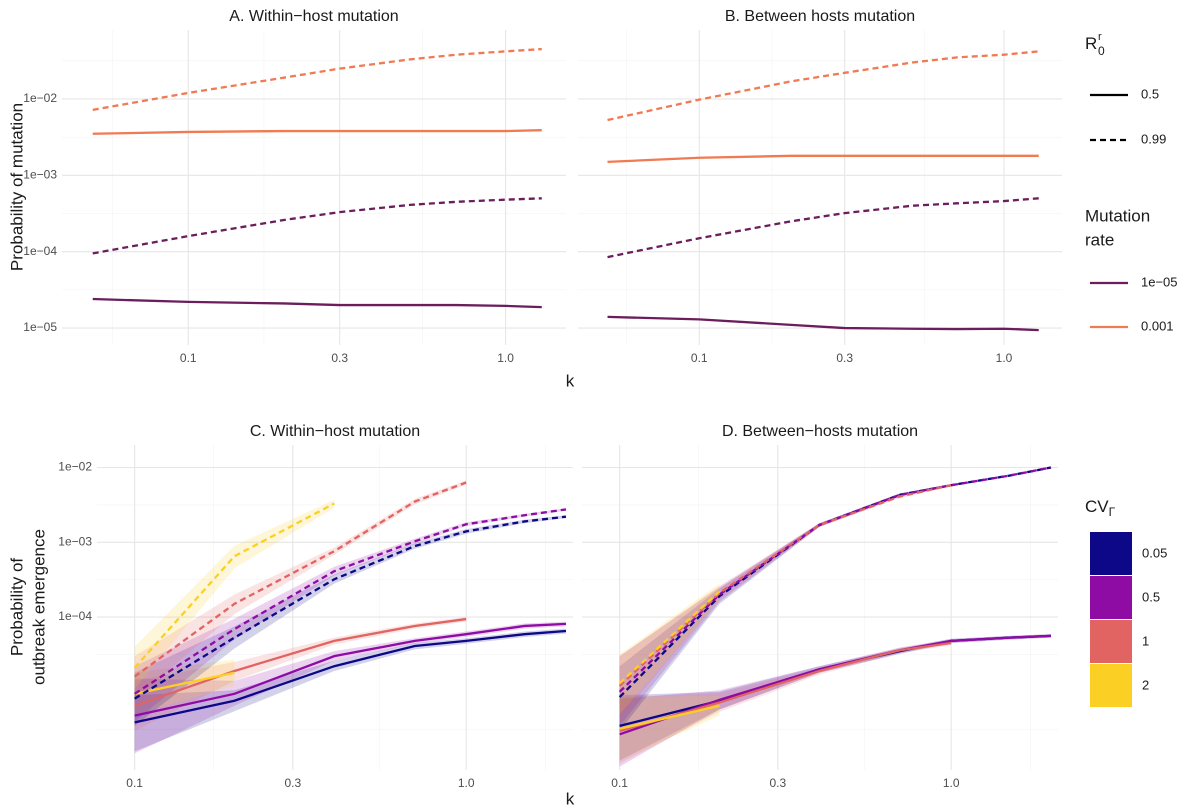 The height and width of the screenshot is (810, 1194). What do you see at coordinates (313, 16) in the screenshot?
I see `panel-title: A. Within−host mutation` at bounding box center [313, 16].